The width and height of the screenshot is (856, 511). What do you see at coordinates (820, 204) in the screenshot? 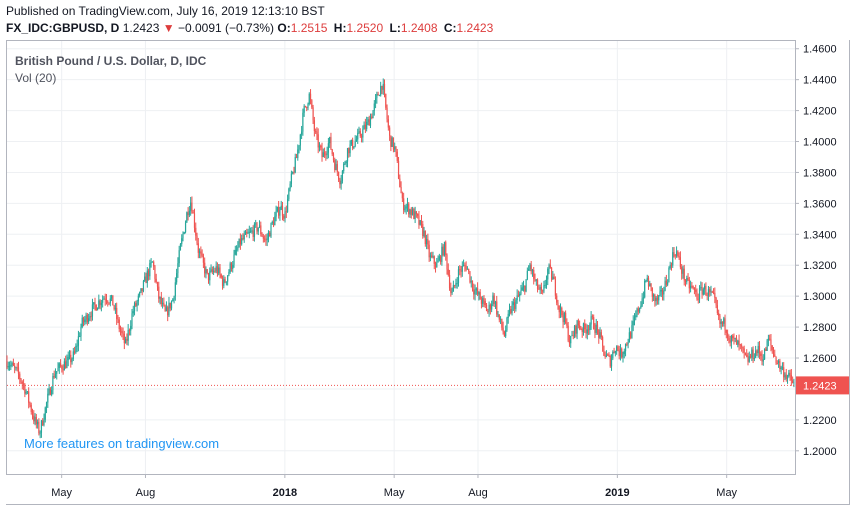
I see `y-tick-label: 1.3600` at bounding box center [820, 204].